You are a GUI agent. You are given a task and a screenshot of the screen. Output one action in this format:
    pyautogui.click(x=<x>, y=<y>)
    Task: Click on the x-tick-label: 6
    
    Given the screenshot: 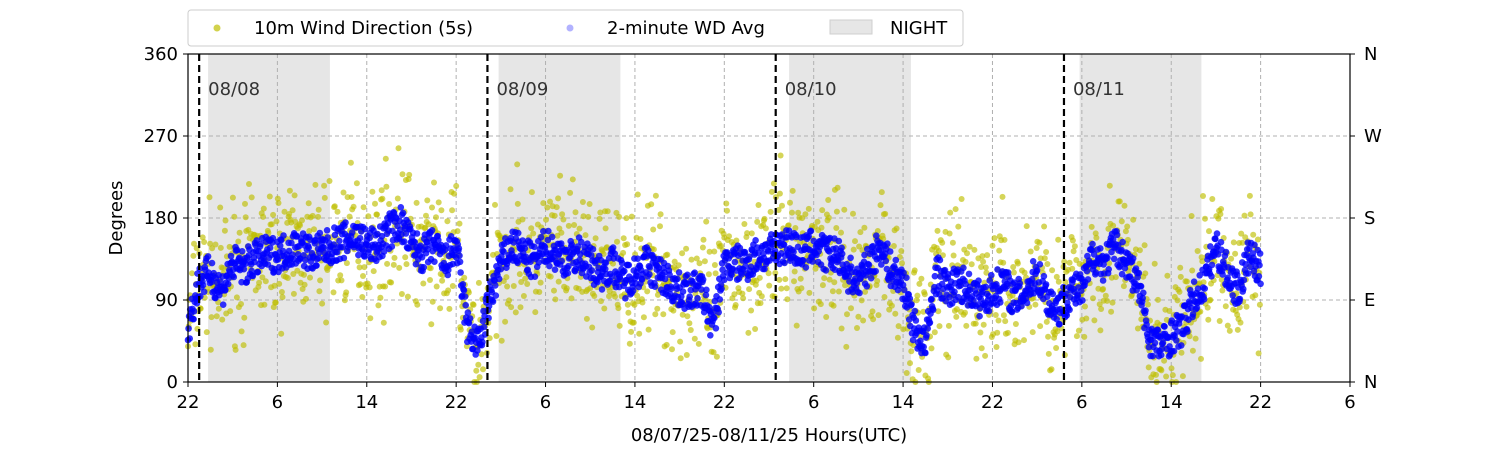 What is the action you would take?
    pyautogui.click(x=545, y=402)
    